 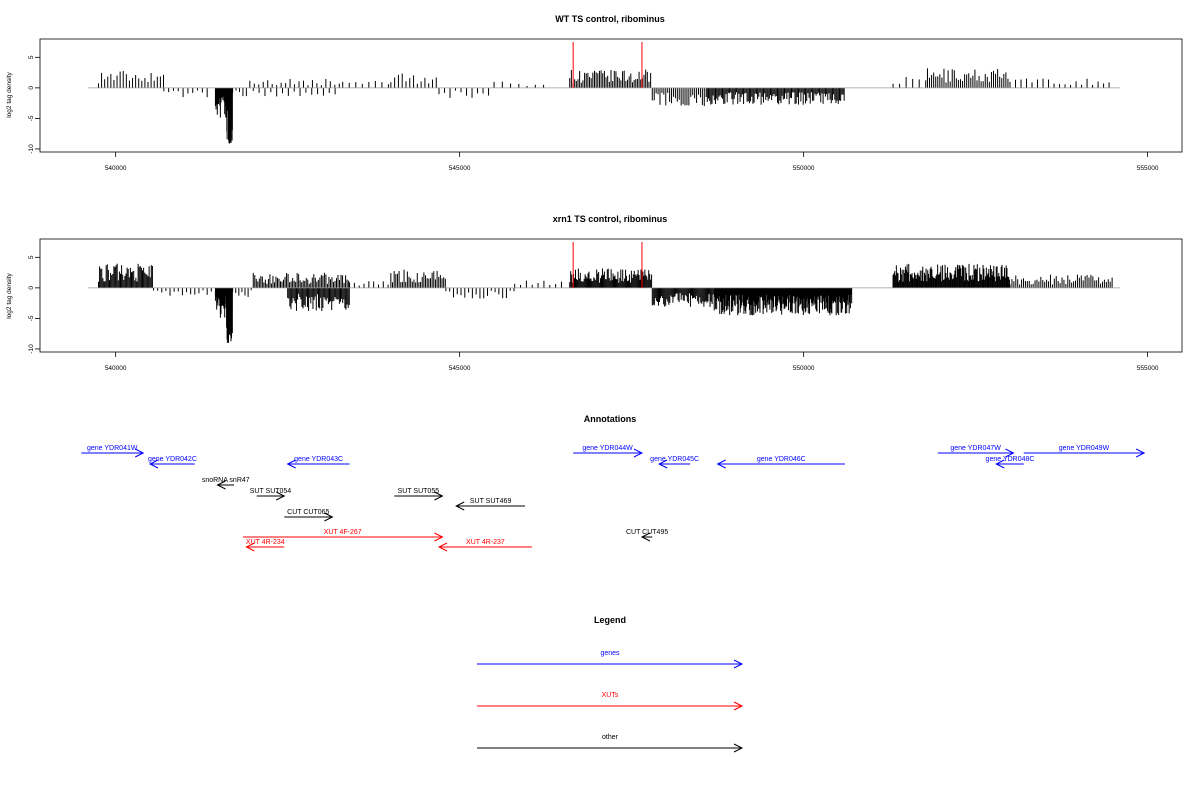 I want to click on feature-label: SUT SUT054, so click(x=271, y=491).